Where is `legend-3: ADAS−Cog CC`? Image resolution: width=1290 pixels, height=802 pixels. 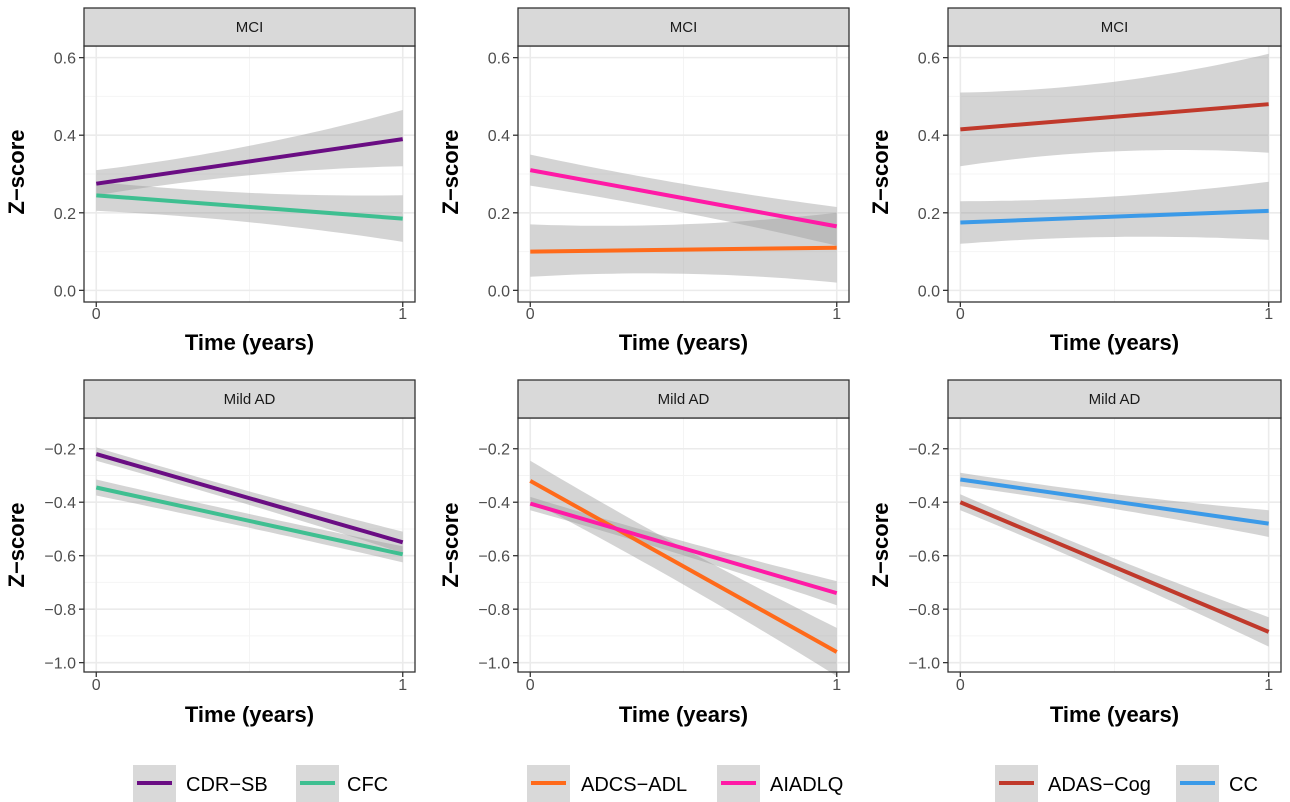
legend-3: ADAS−Cog CC is located at coordinates (1126, 783).